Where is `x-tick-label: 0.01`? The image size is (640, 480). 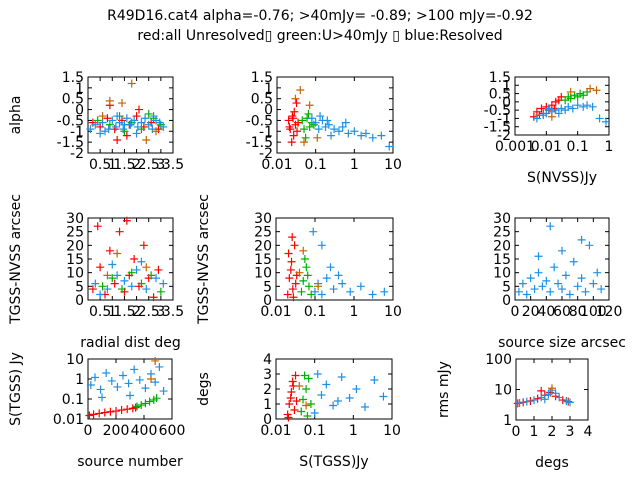
x-tick-label: 0.01 is located at coordinates (546, 147).